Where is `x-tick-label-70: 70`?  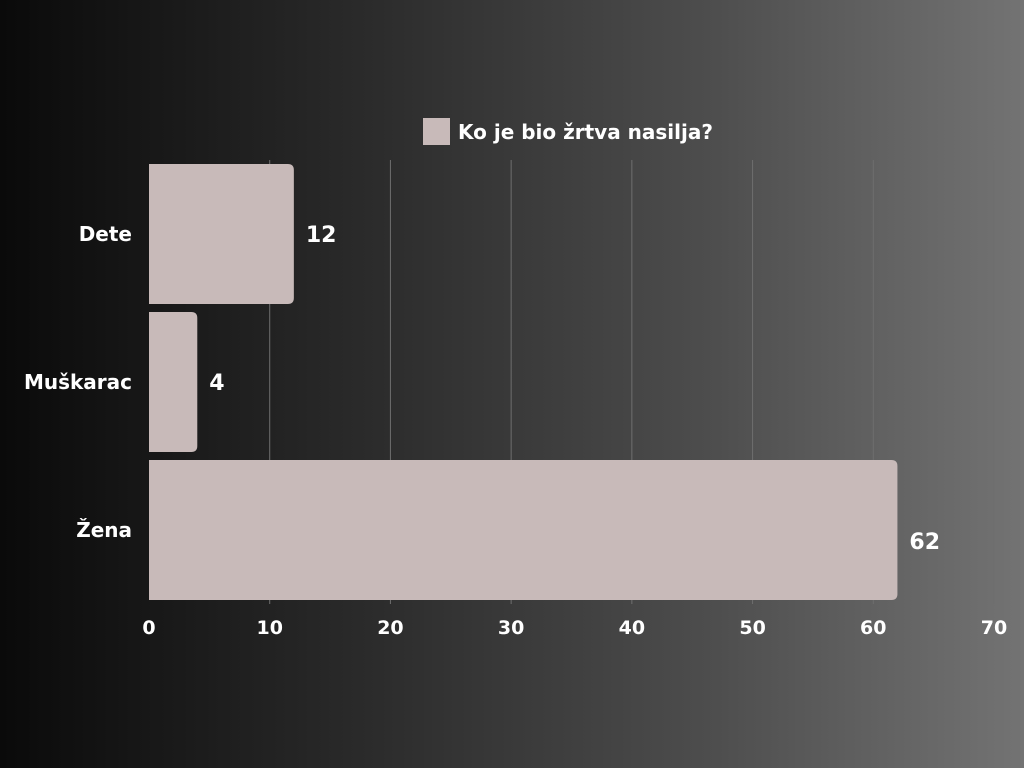 x-tick-label-70: 70 is located at coordinates (994, 628).